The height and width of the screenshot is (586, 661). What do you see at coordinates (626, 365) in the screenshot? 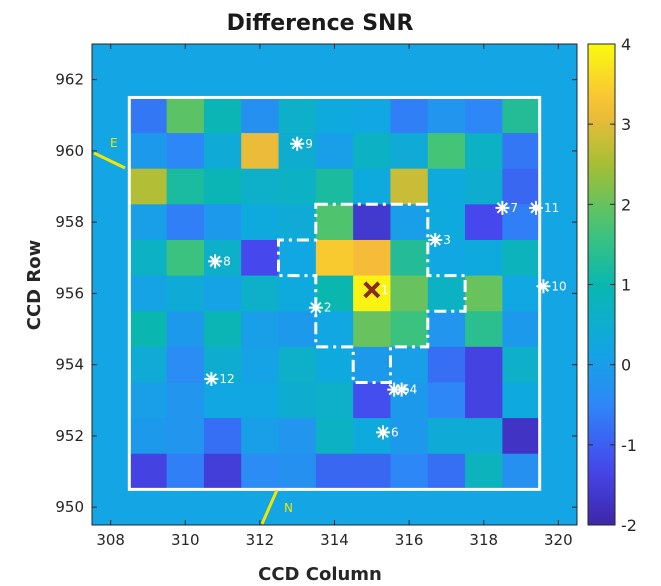
I see `colorbar-tick-label: 0` at bounding box center [626, 365].